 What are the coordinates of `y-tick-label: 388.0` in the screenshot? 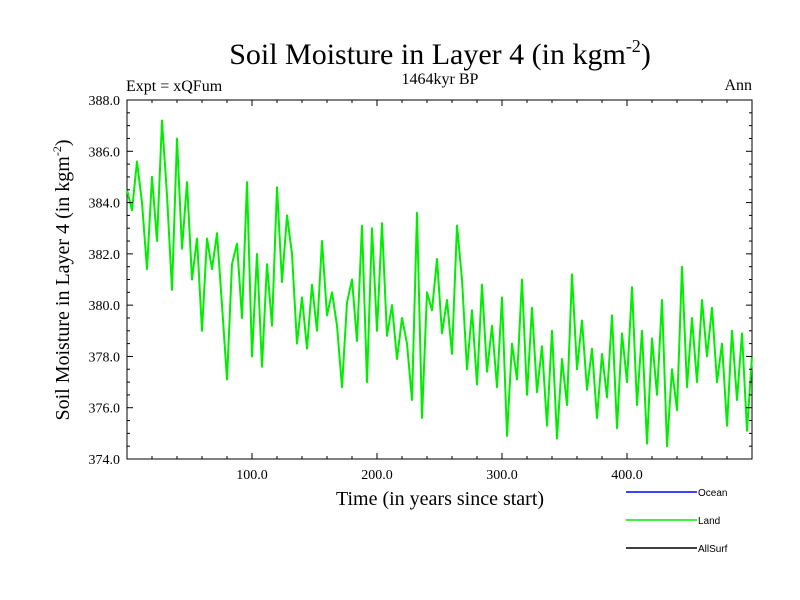 It's located at (105, 101).